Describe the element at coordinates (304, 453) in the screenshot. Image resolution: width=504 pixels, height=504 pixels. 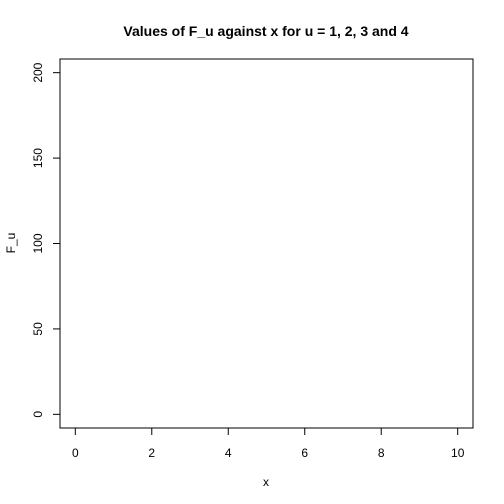
I see `x-tick-label: 6` at that location.